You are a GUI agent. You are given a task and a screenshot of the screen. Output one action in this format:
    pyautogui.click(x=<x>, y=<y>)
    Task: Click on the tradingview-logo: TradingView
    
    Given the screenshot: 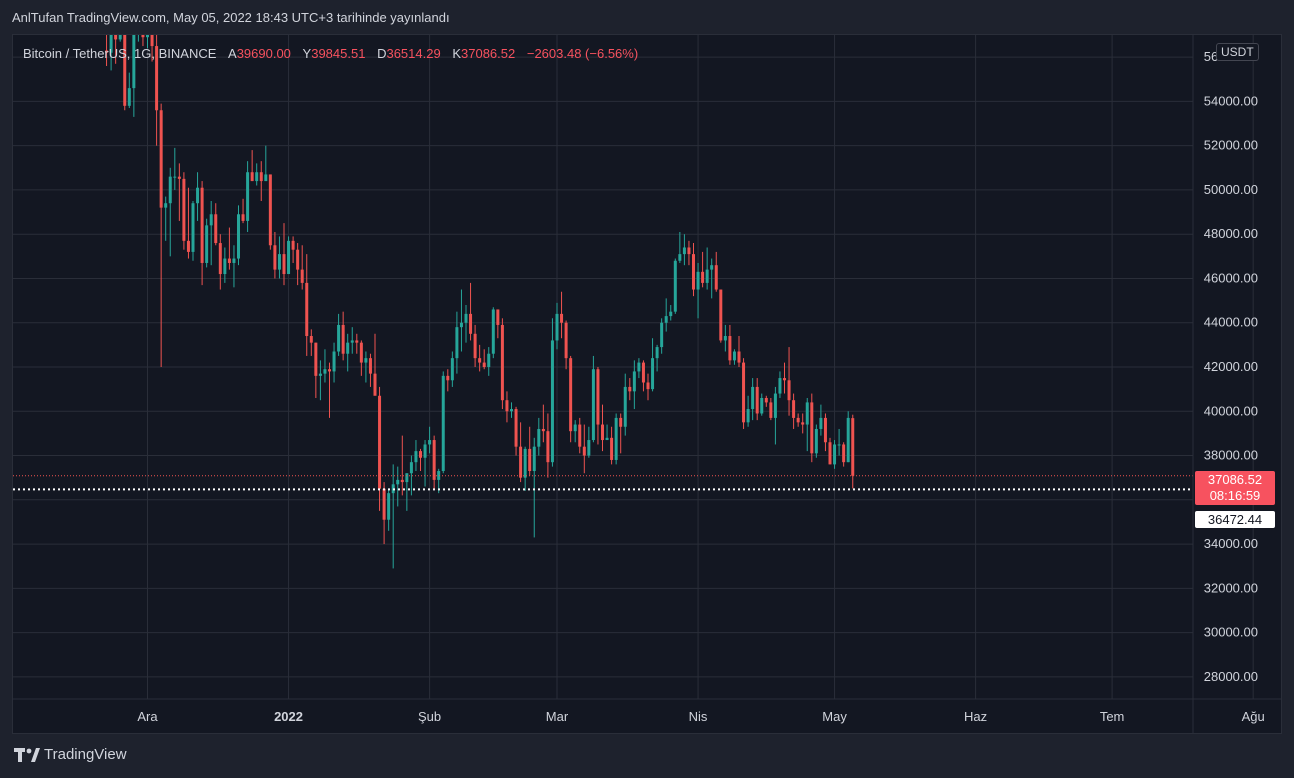 What is the action you would take?
    pyautogui.click(x=70, y=754)
    